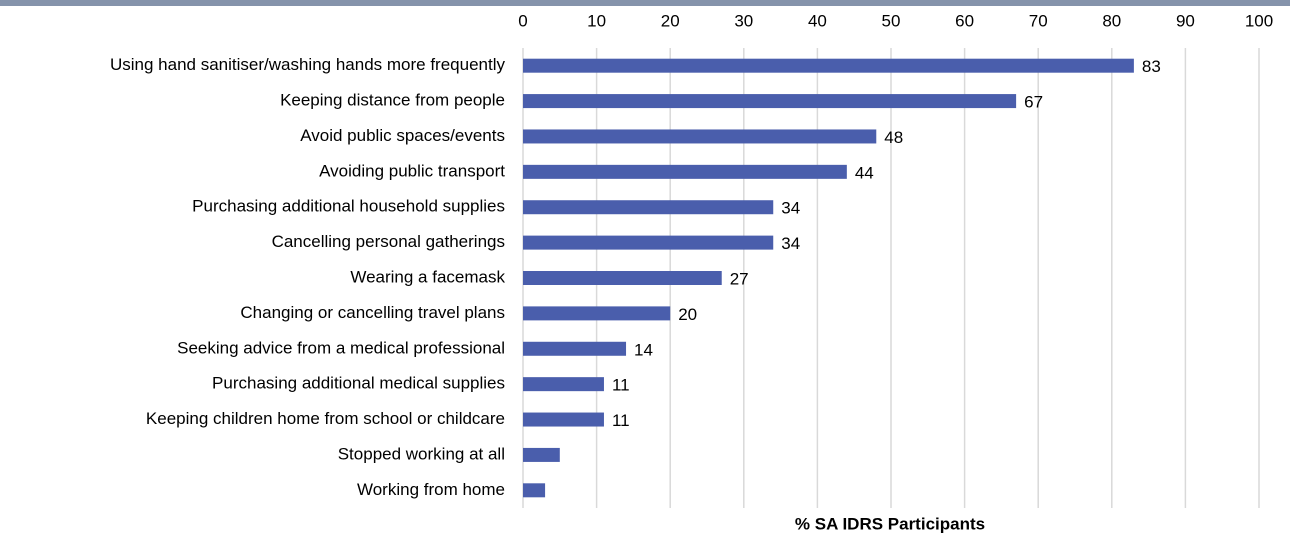 The height and width of the screenshot is (544, 1290). Describe the element at coordinates (1038, 20) in the screenshot. I see `x-tick-label: 70` at that location.